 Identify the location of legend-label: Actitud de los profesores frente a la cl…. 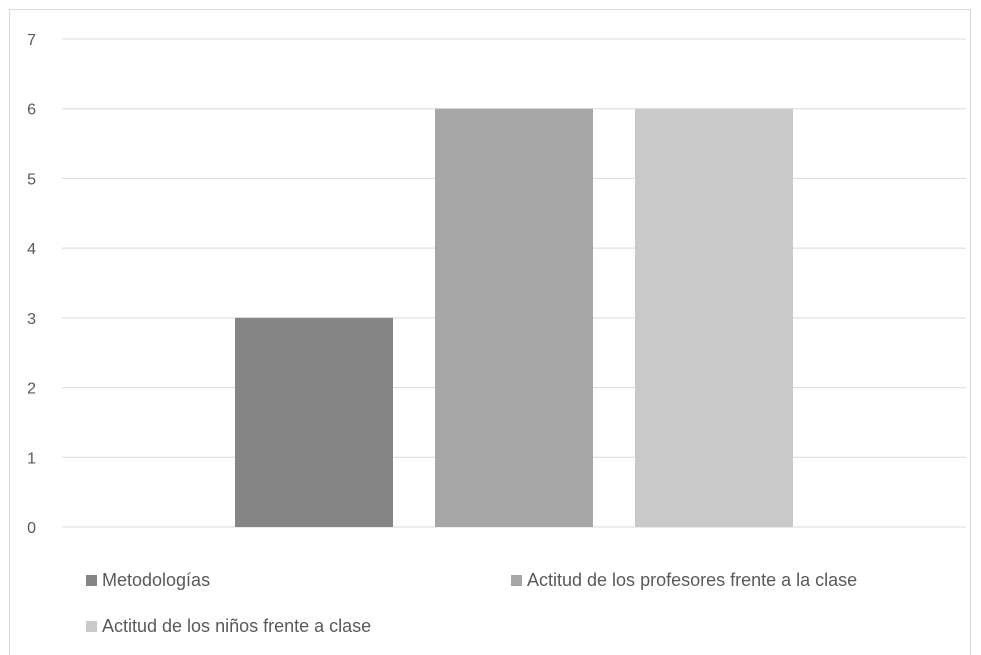
(692, 580).